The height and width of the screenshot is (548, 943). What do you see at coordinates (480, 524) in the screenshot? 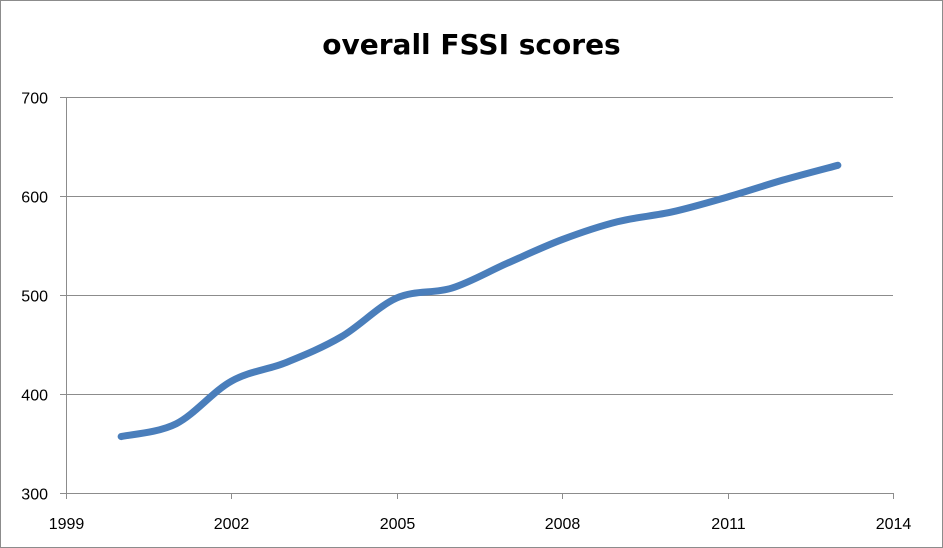
I see `x-tick-labels: 1999 2002 2005 2008 2011 2014` at bounding box center [480, 524].